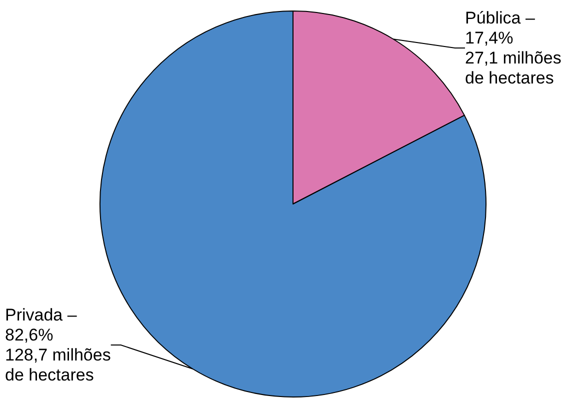 The height and width of the screenshot is (400, 578). I want to click on slice-label: Privada –, so click(41, 315).